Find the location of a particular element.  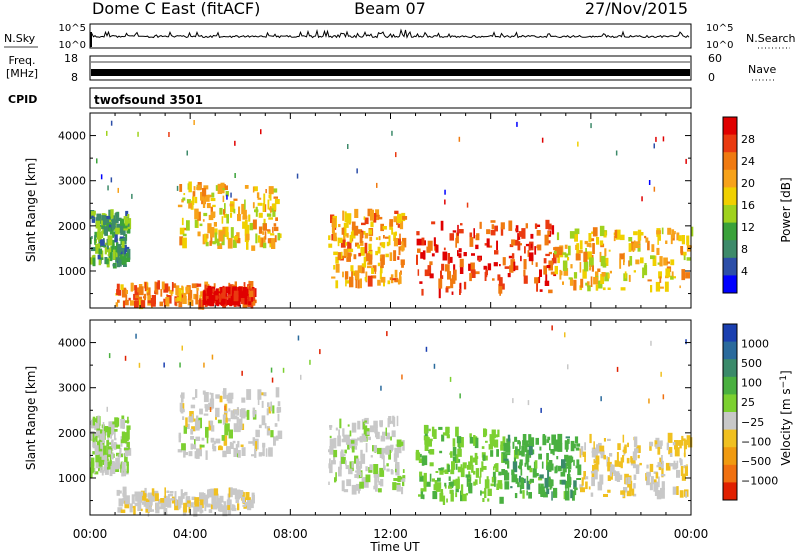

velocity-colorbar-tick-label: −100 is located at coordinates (756, 441).